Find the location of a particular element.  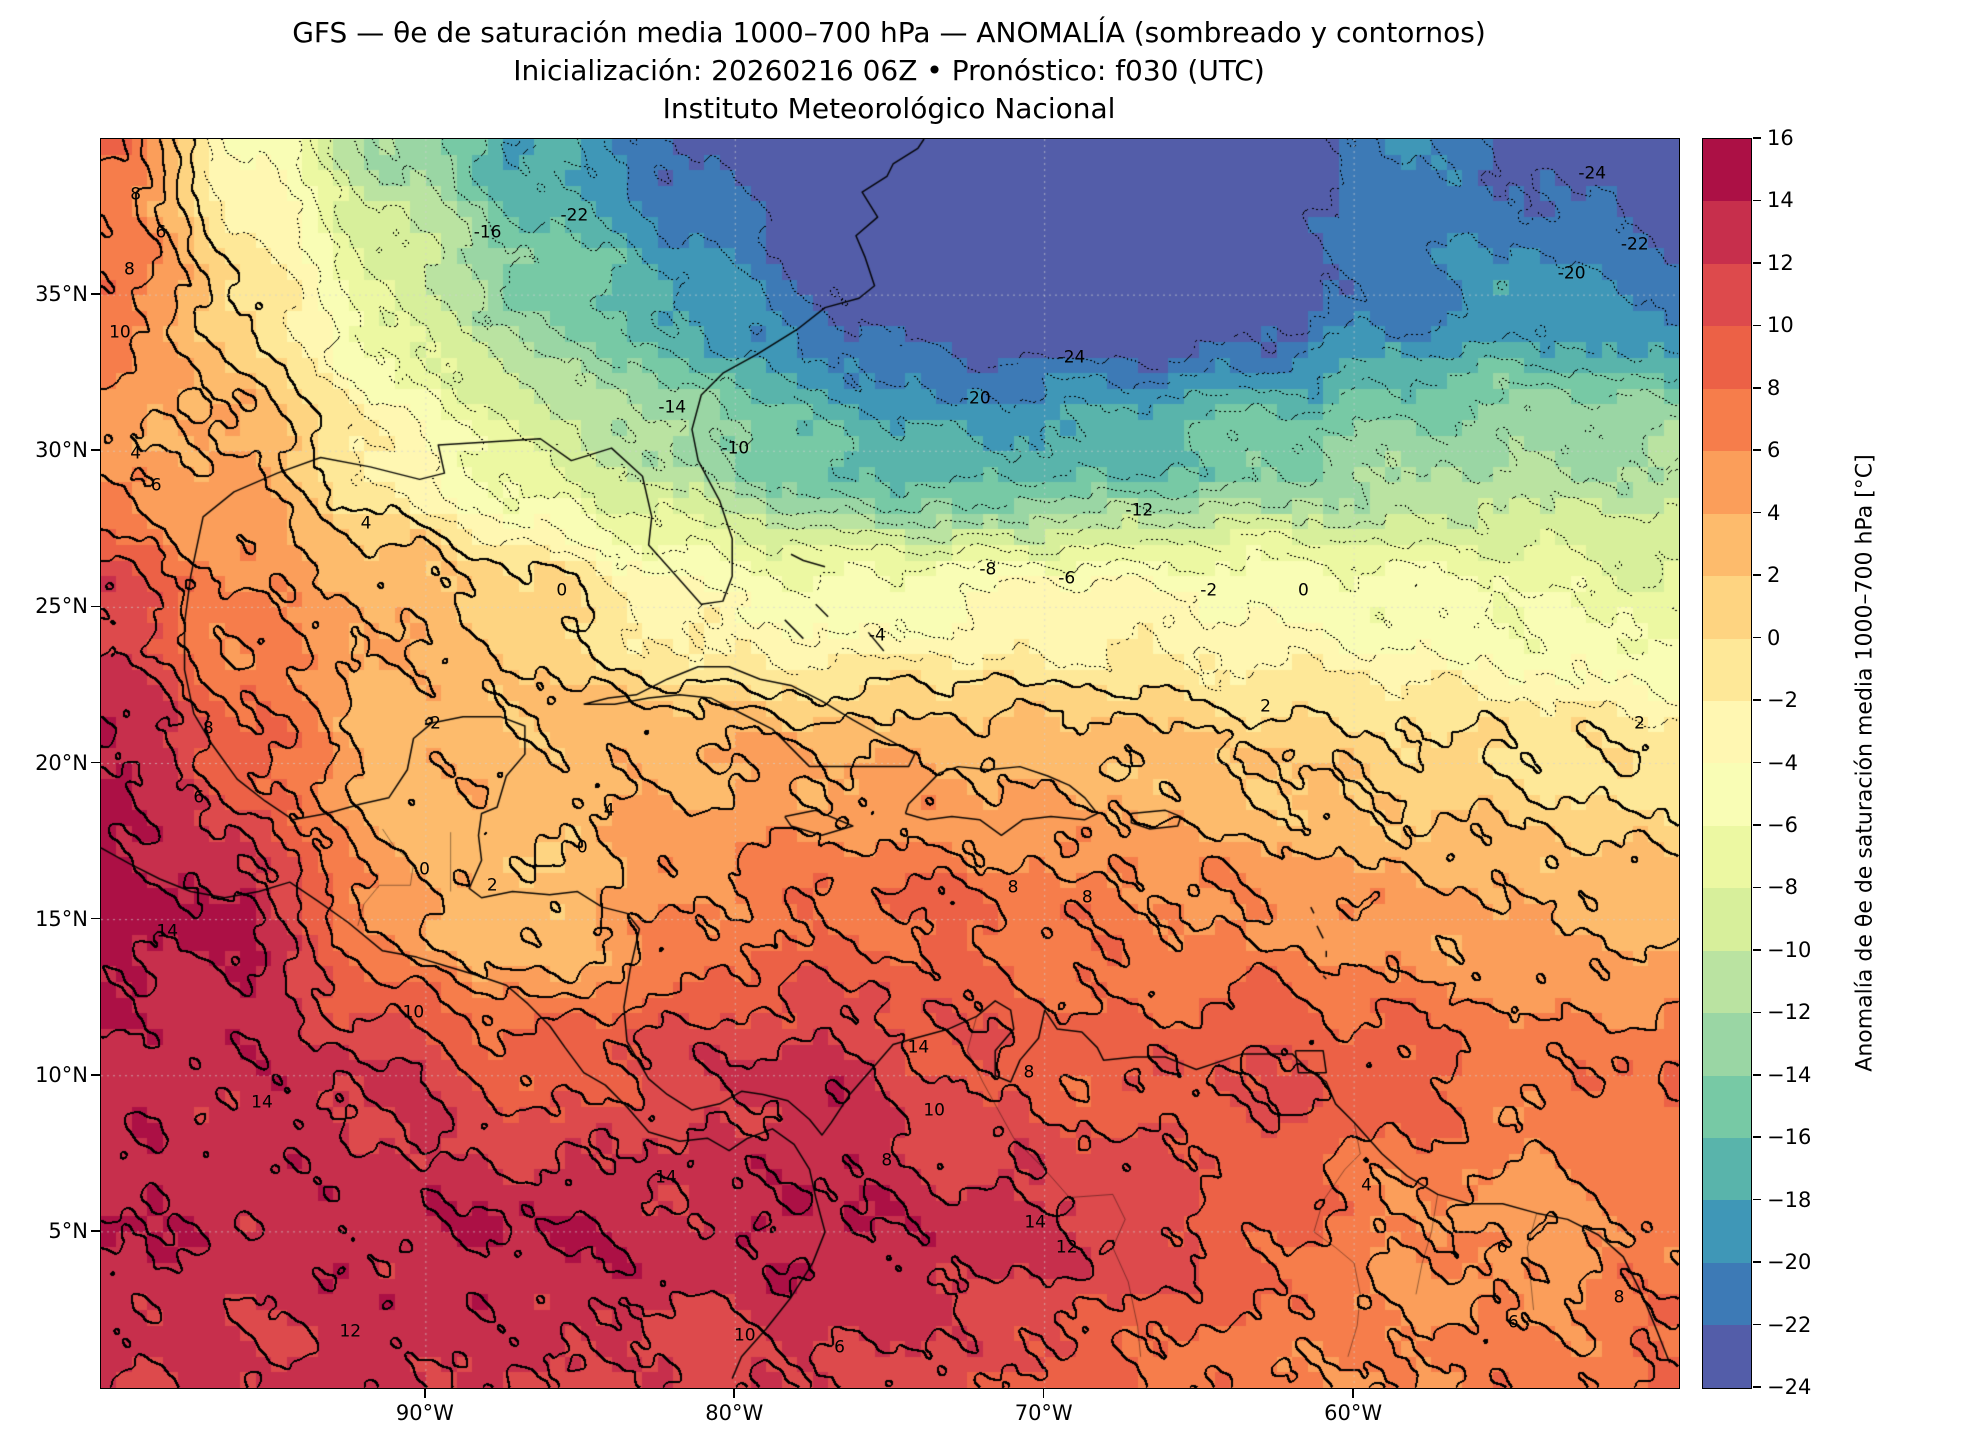

y-tick-label: 30°N is located at coordinates (61, 450).